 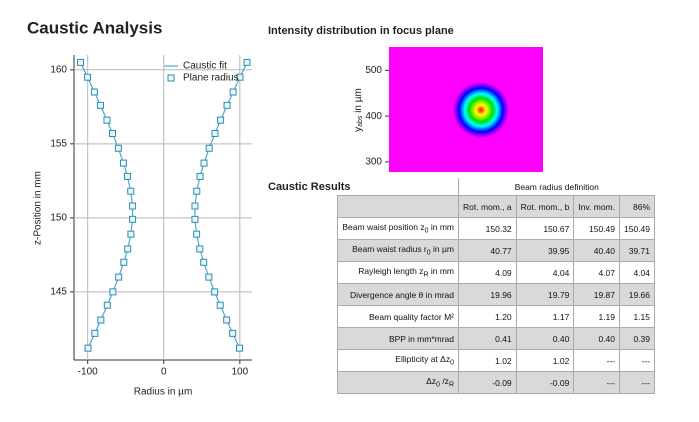 I want to click on column-header: Rot. mom., b, so click(x=545, y=206).